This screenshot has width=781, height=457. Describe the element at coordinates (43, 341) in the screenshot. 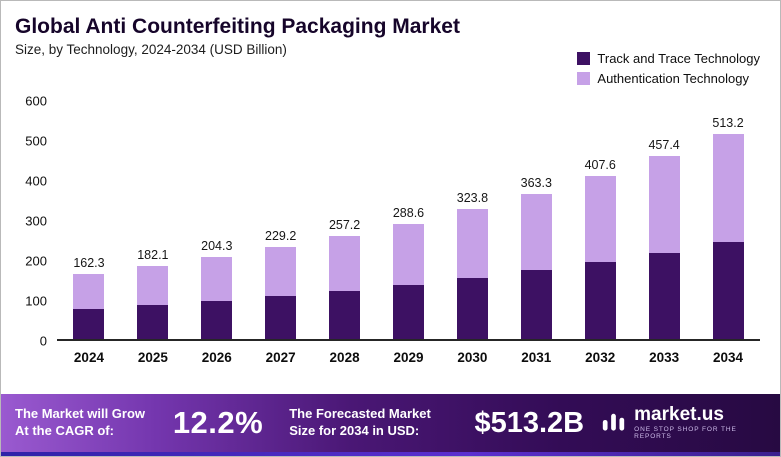

I see `y-tick-label: 0` at that location.